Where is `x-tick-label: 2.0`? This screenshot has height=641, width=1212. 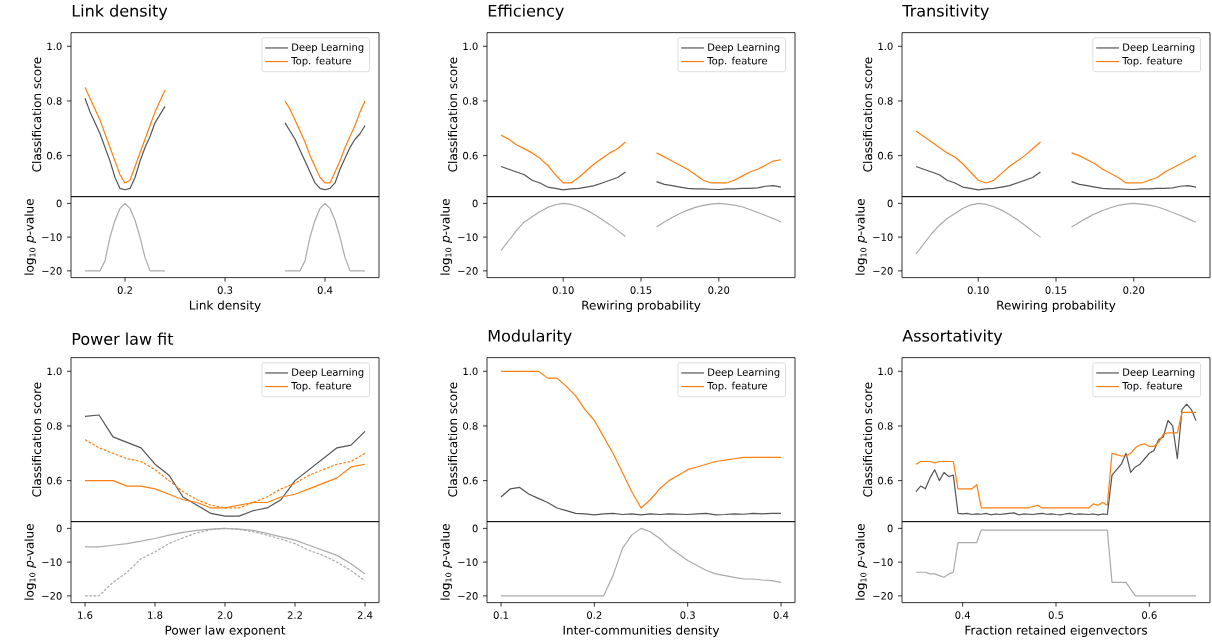 x-tick-label: 2.0 is located at coordinates (225, 615).